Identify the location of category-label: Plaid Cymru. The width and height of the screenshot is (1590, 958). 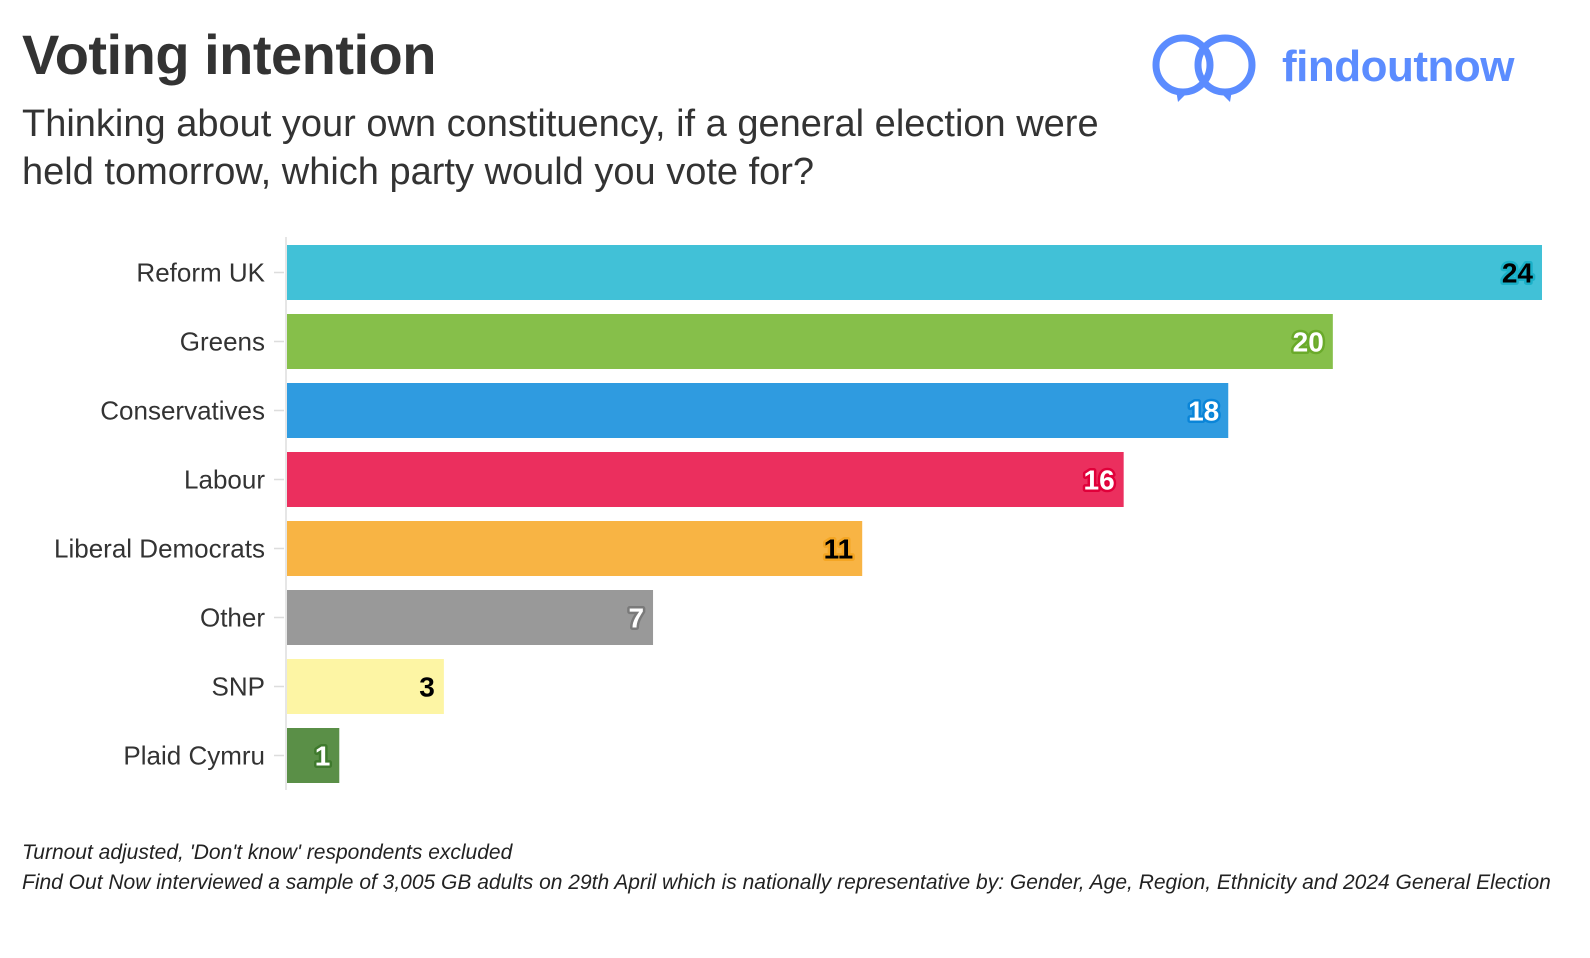
(194, 756).